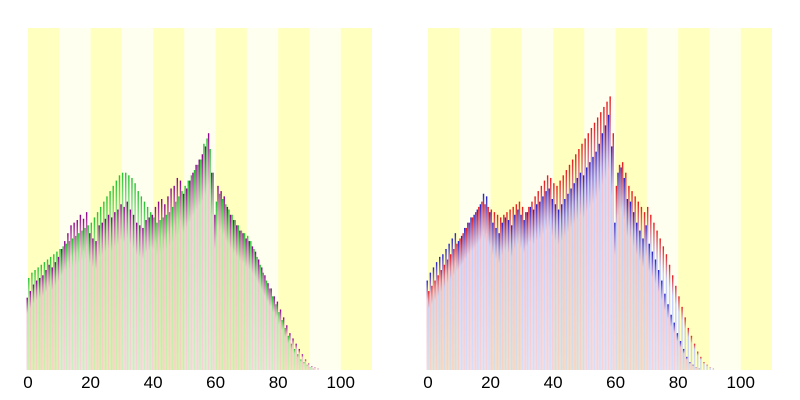  Describe the element at coordinates (741, 382) in the screenshot. I see `x-tick-label: 100` at that location.